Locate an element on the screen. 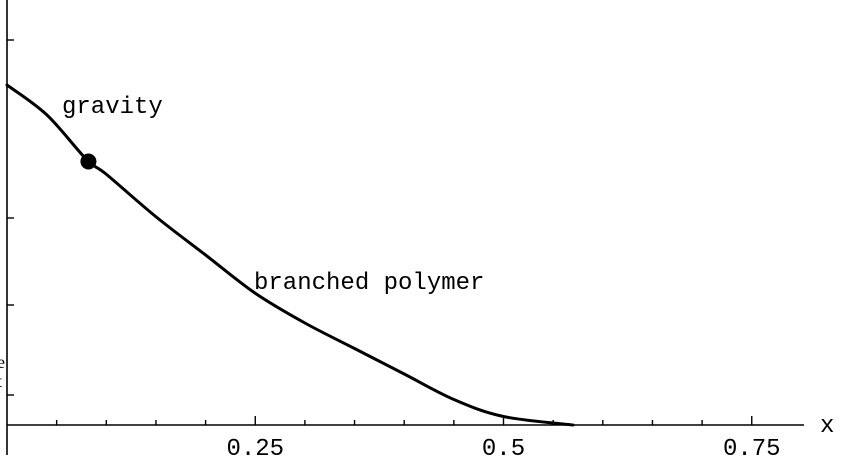 This screenshot has height=459, width=843. y-tick-label-fragment-4: e is located at coordinates (2, 362).